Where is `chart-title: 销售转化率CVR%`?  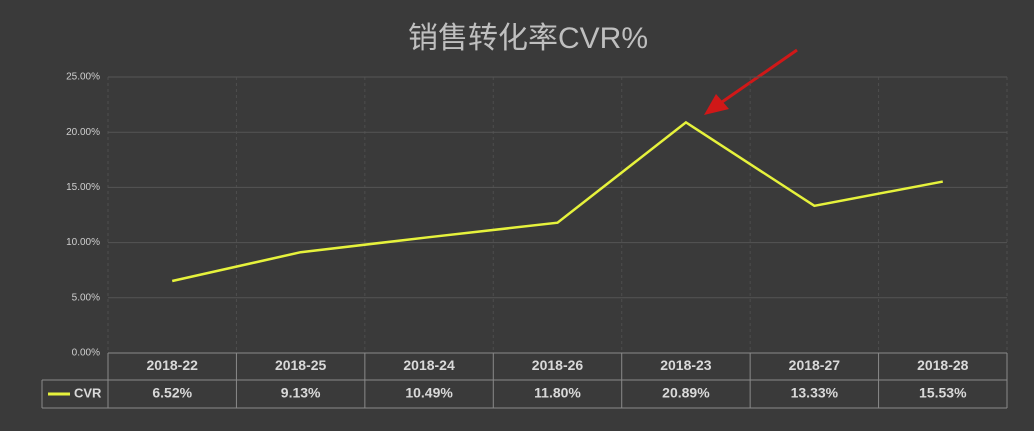
chart-title: 销售转化率CVR% is located at coordinates (528, 38).